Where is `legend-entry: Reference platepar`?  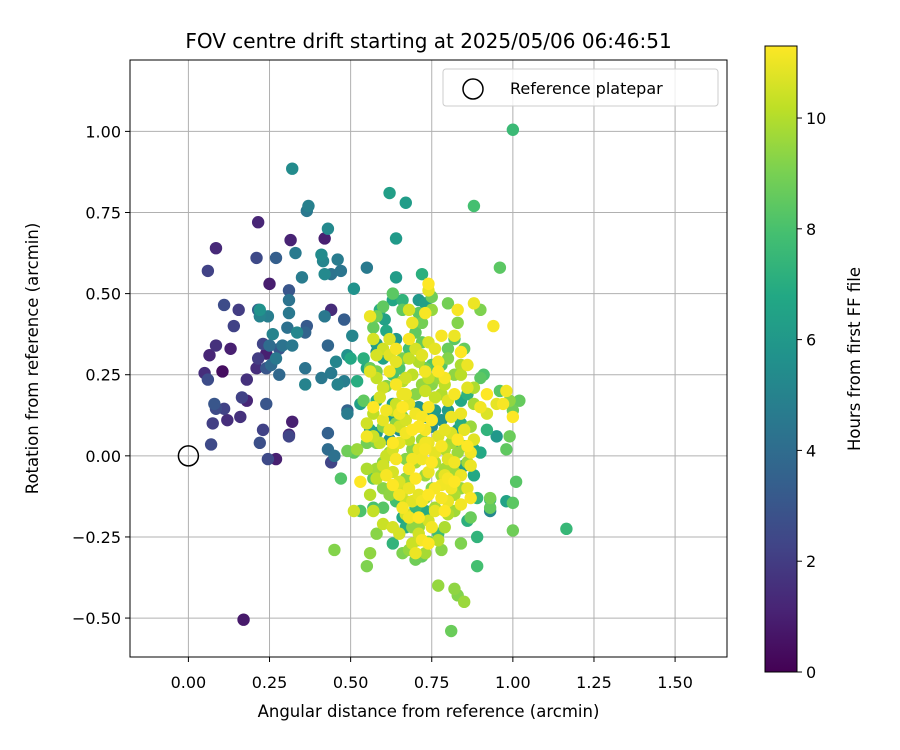
legend-entry: Reference platepar is located at coordinates (586, 88).